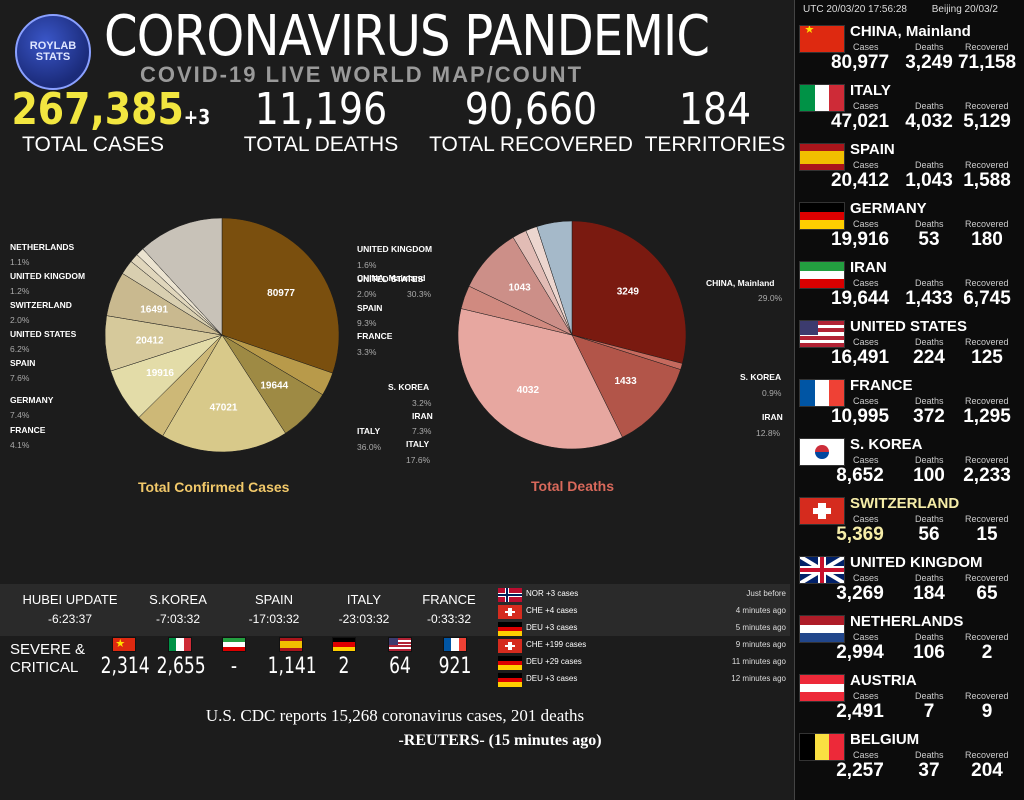 This screenshot has height=800, width=1024. I want to click on feed-item-text: NOR +3 cases, so click(552, 593).